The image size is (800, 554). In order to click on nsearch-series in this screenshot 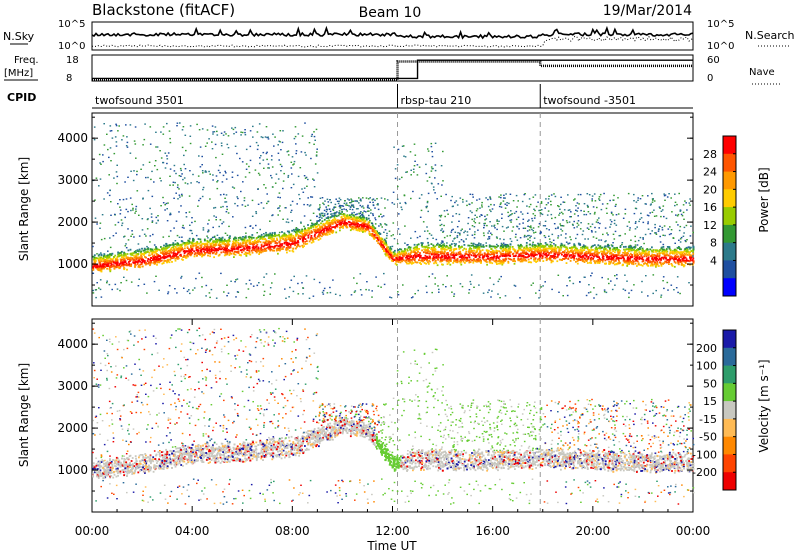, I will do `click(393, 41)`.